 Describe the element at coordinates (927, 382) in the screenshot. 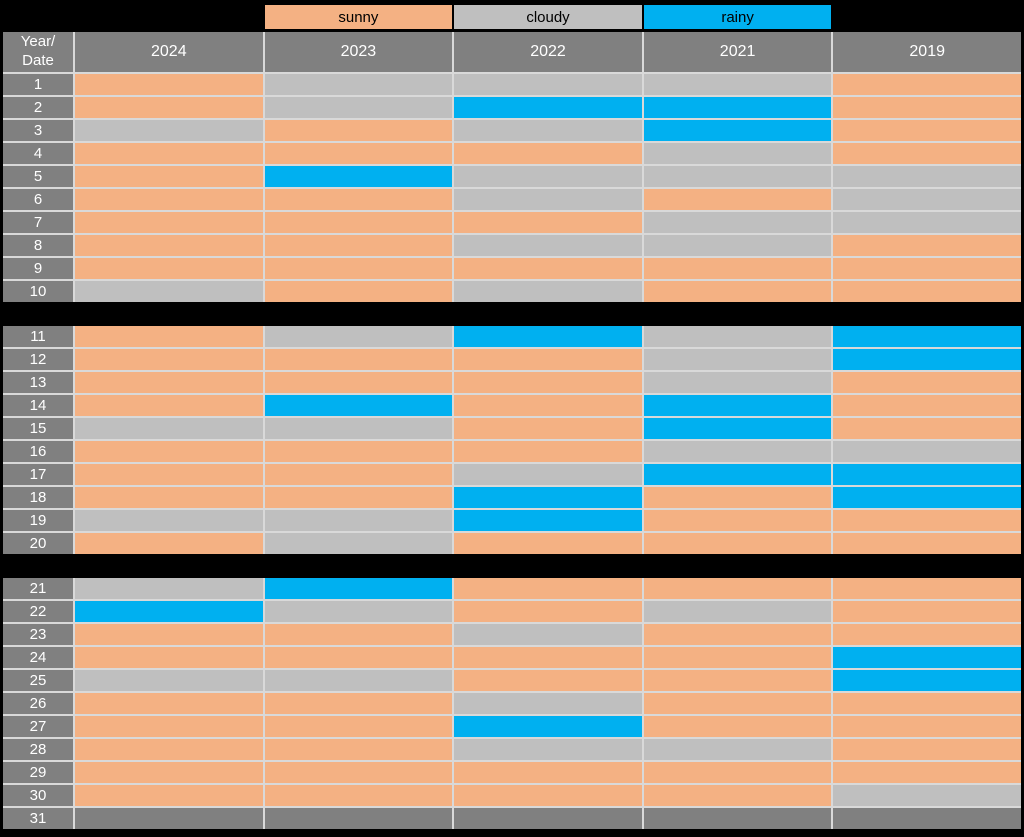

I see `weather-cell-2019-13-sunny` at that location.